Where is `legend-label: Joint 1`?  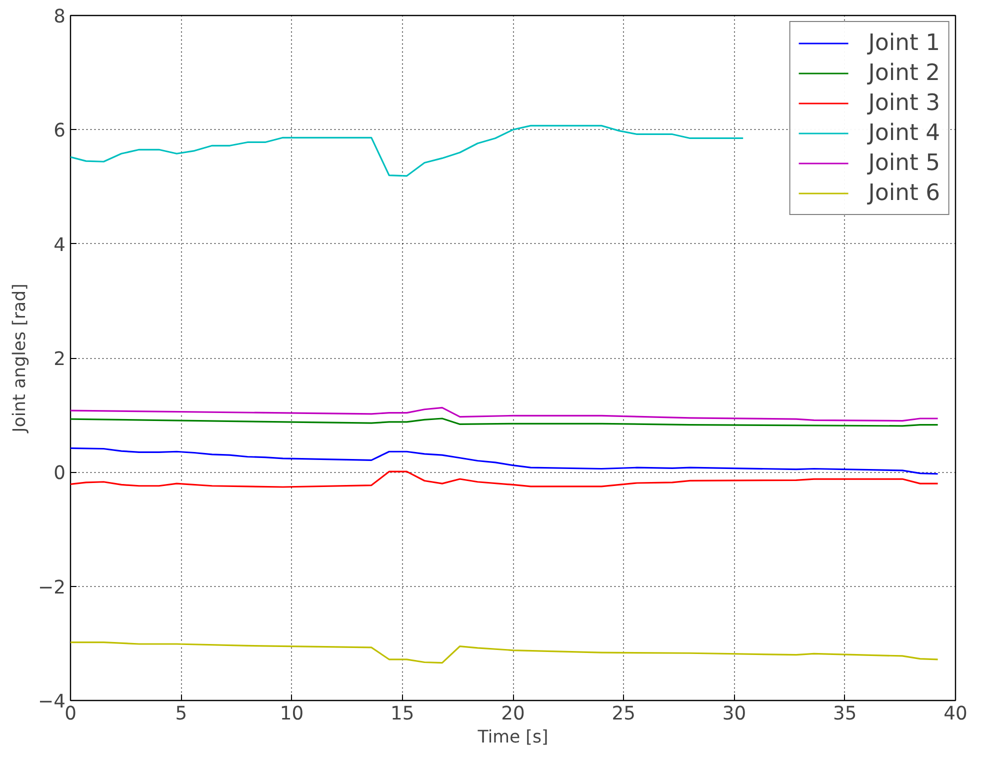 legend-label: Joint 1 is located at coordinates (904, 43).